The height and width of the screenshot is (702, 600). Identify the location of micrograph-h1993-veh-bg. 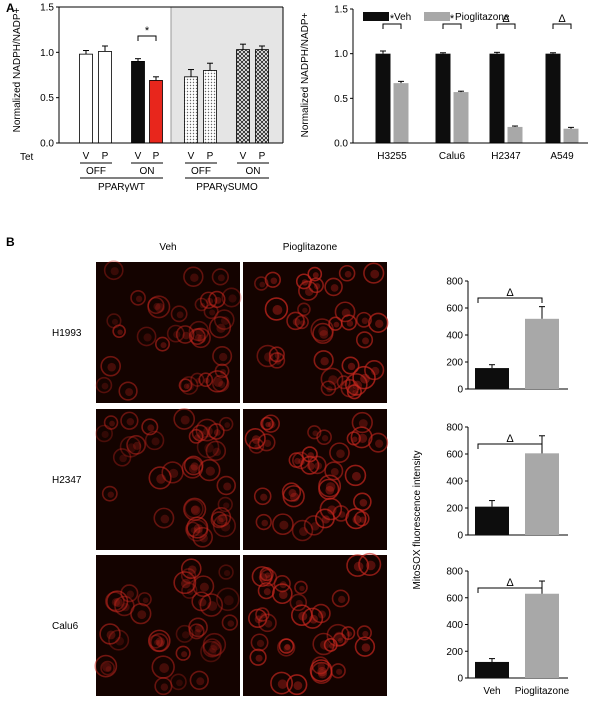
(168, 332).